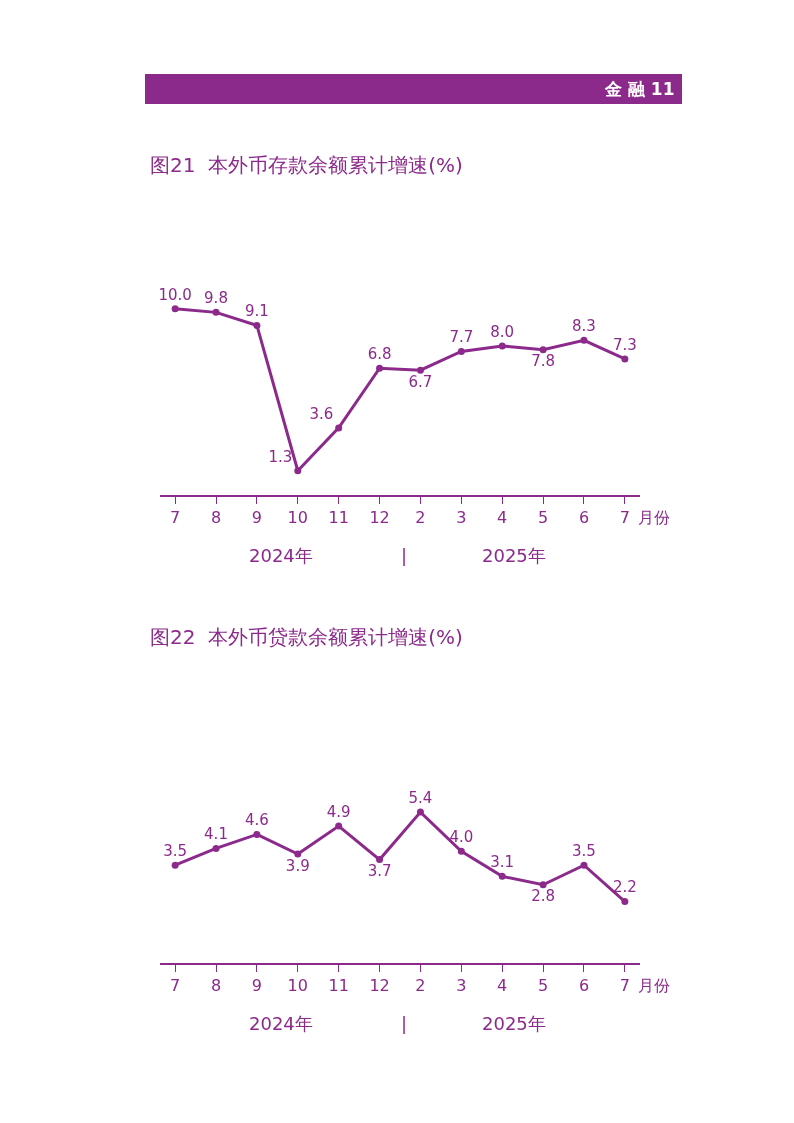  What do you see at coordinates (639, 89) in the screenshot?
I see `text: 金 融 11` at bounding box center [639, 89].